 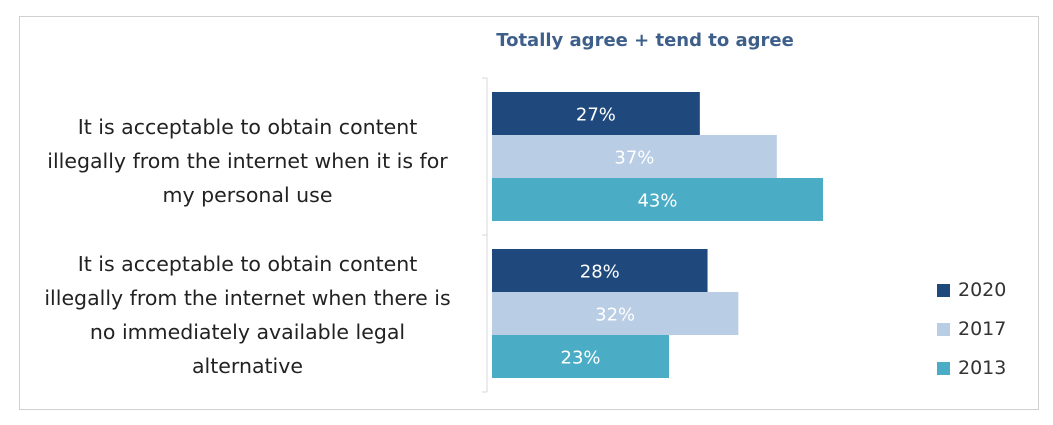 I want to click on category-label-1-line: It is acceptable to obtain content, so click(x=247, y=127).